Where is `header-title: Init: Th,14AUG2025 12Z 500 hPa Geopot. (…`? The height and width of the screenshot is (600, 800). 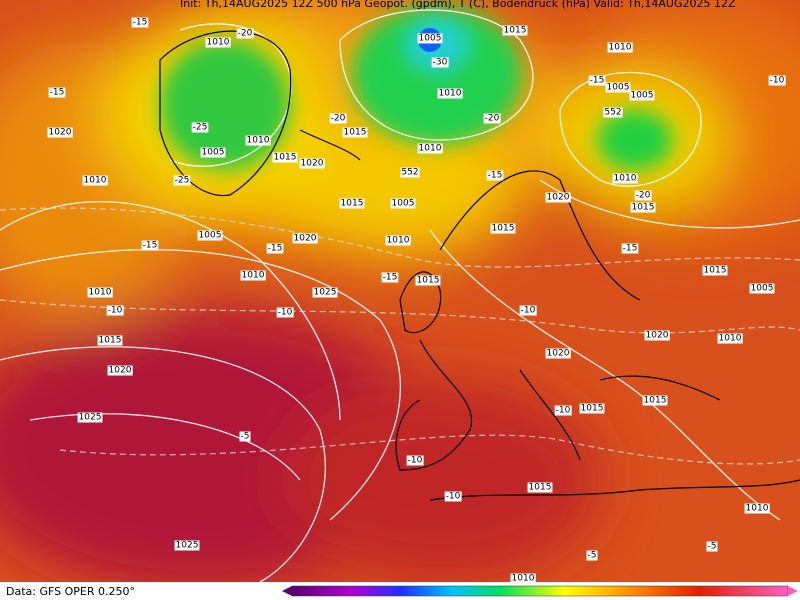
header-title: Init: Th,14AUG2025 12Z 500 hPa Geopot. (… is located at coordinates (458, 5).